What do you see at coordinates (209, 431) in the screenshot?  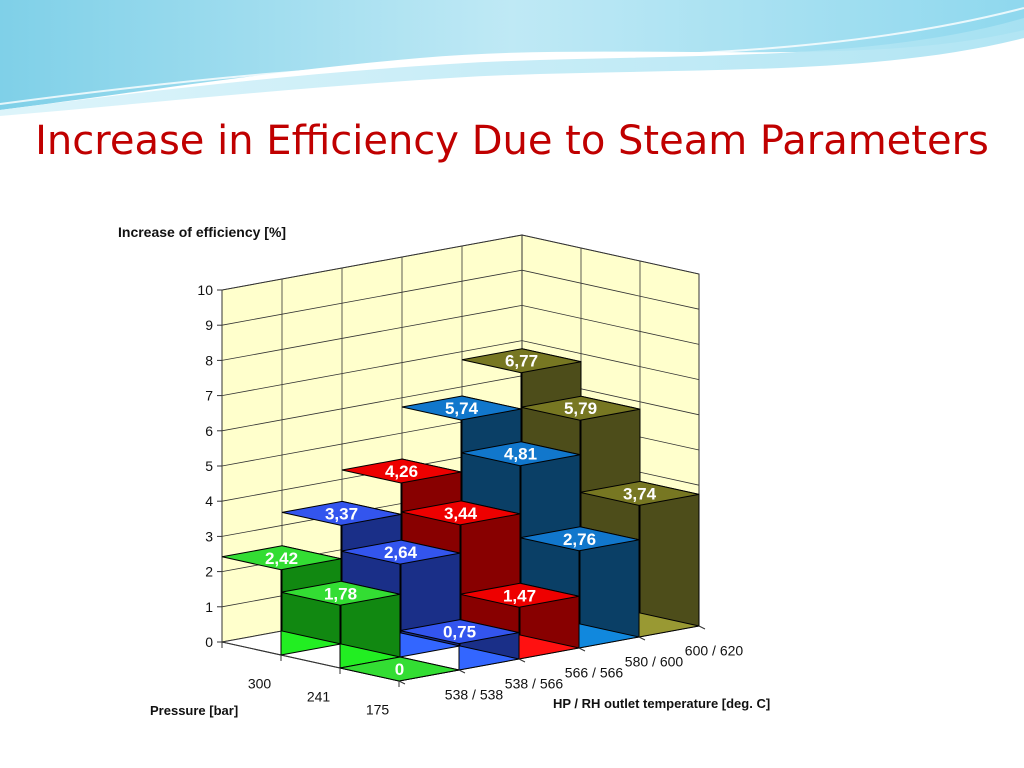 I see `y-tick-label: 6` at bounding box center [209, 431].